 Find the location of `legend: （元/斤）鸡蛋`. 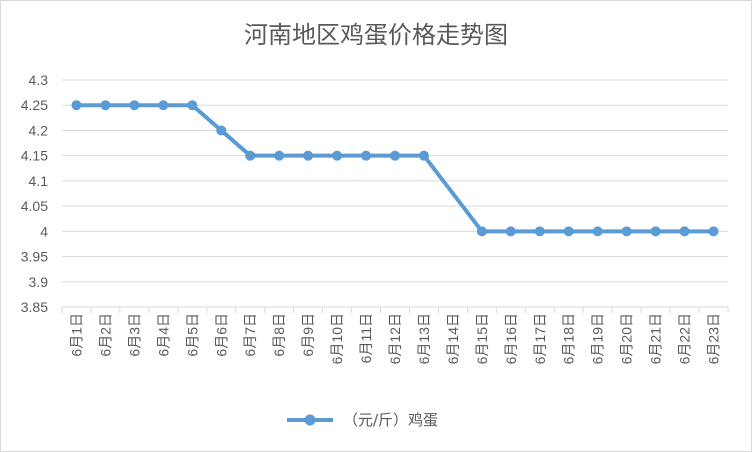

legend: （元/斤）鸡蛋 is located at coordinates (362, 420).